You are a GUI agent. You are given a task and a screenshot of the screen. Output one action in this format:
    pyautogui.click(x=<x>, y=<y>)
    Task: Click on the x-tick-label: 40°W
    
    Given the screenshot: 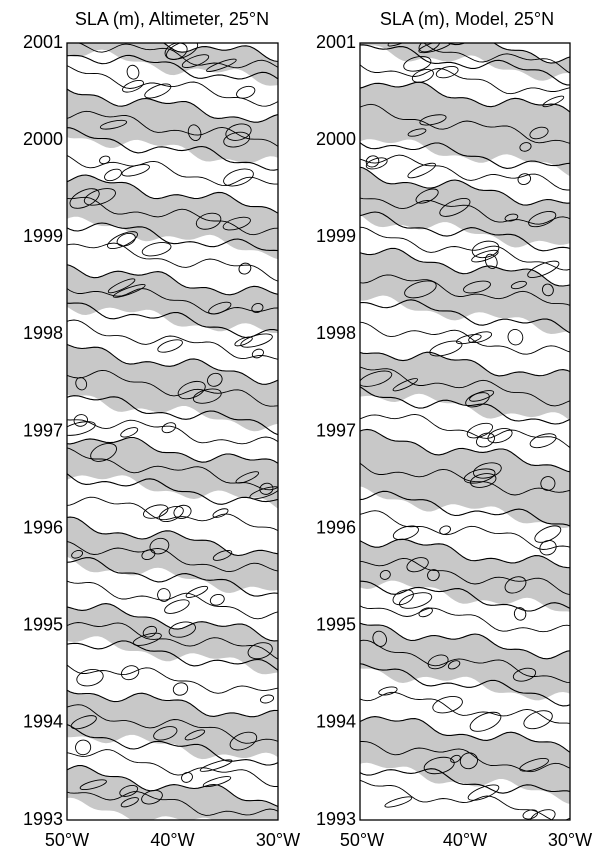 What is the action you would take?
    pyautogui.click(x=465, y=840)
    